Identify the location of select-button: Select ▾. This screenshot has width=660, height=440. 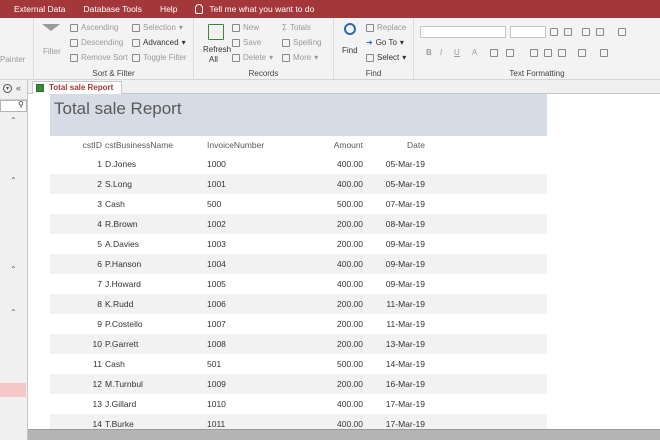
(386, 57).